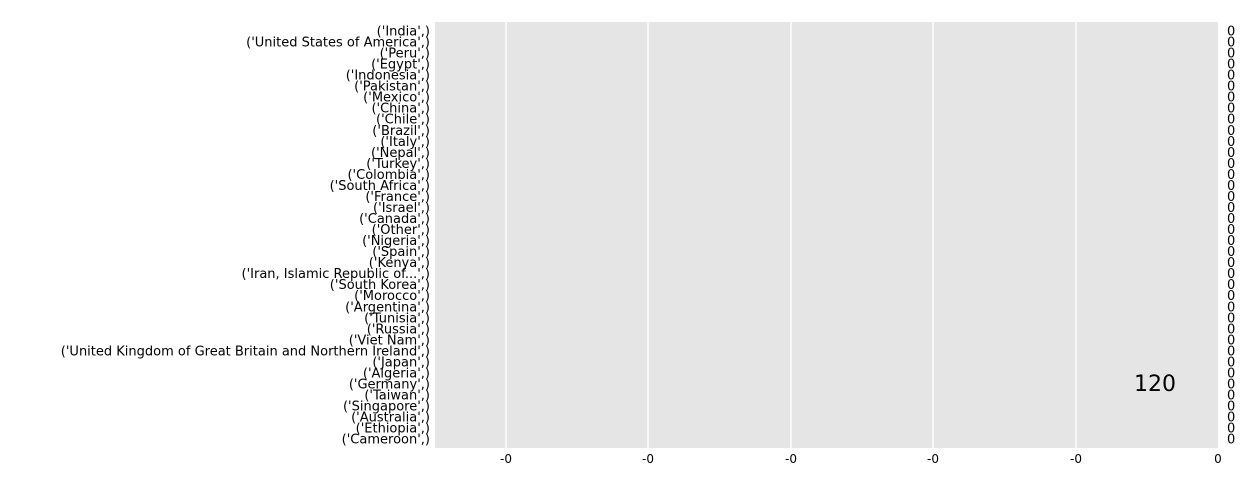 The width and height of the screenshot is (1249, 504). What do you see at coordinates (338, 43) in the screenshot?
I see `category-label: ('United States of America',)` at bounding box center [338, 43].